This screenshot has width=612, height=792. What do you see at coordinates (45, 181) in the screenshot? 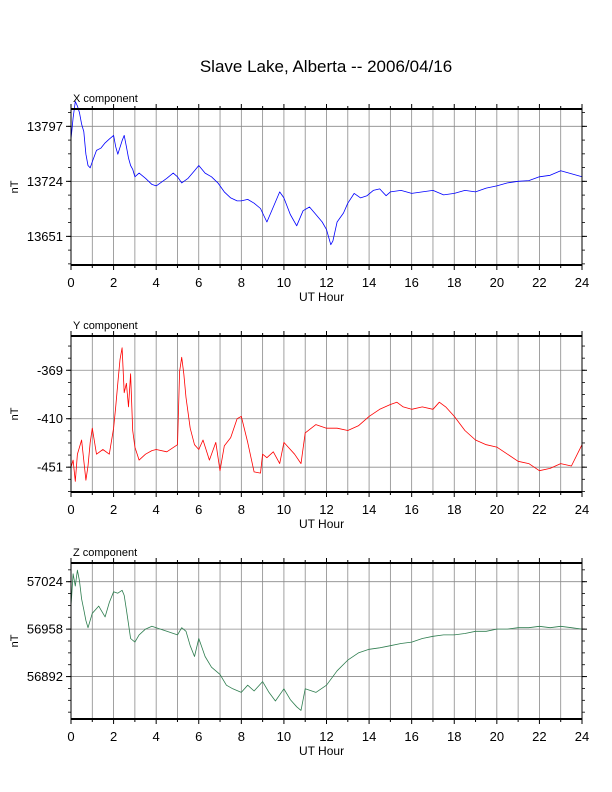
I see `y-tick-label: 13724` at bounding box center [45, 181].